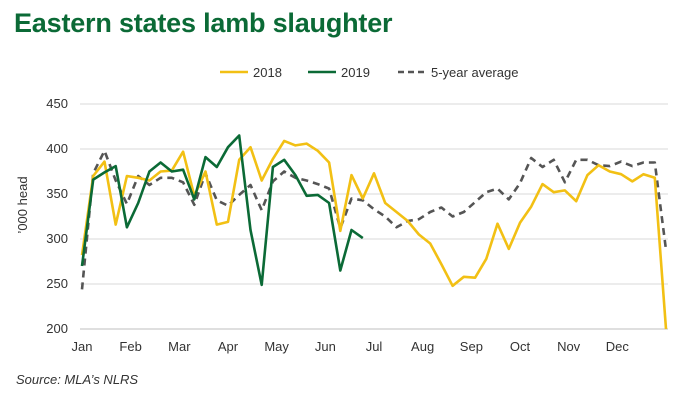 This screenshot has height=400, width=700. I want to click on x-axis-ticks: Jan Feb Mar Apr May Jun Jul Aug Sep Oct Nov Dec, so click(351, 346).